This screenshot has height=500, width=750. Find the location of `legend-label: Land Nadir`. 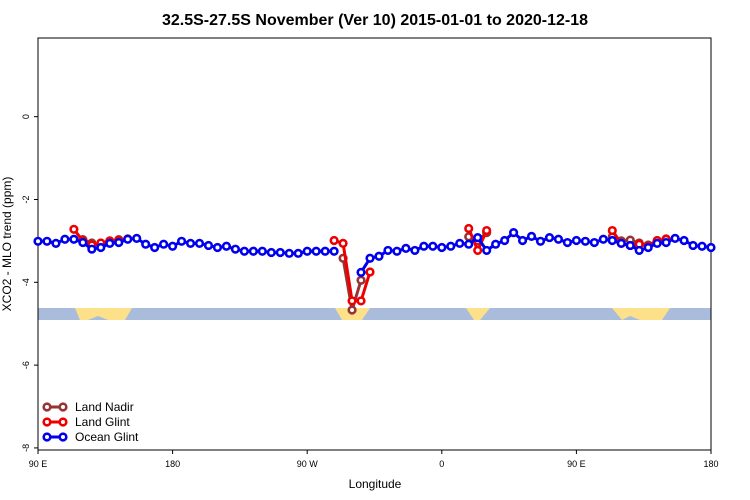

legend-label: Land Nadir is located at coordinates (104, 407).